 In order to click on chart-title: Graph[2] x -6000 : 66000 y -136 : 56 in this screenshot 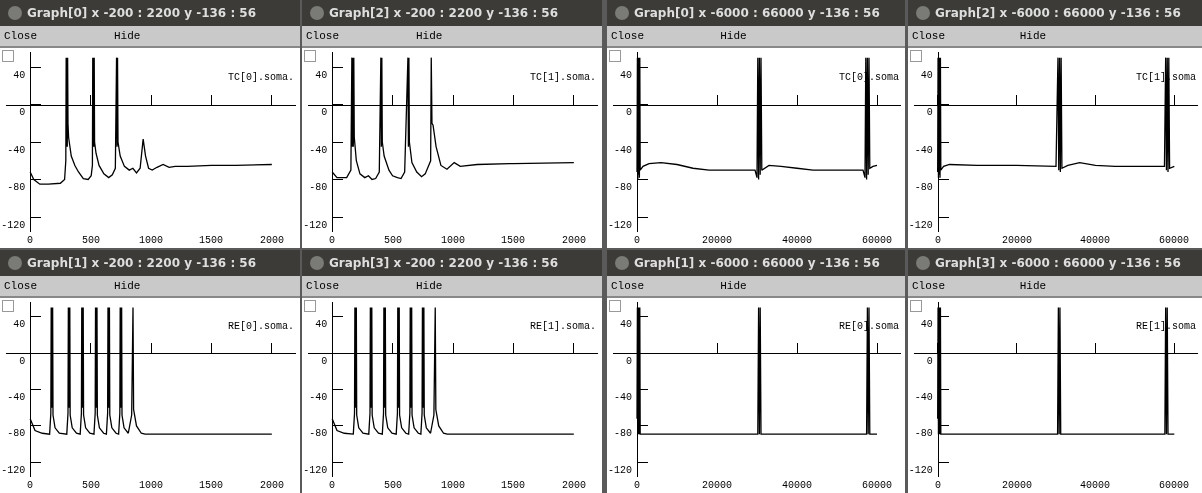, I will do `click(1058, 13)`.